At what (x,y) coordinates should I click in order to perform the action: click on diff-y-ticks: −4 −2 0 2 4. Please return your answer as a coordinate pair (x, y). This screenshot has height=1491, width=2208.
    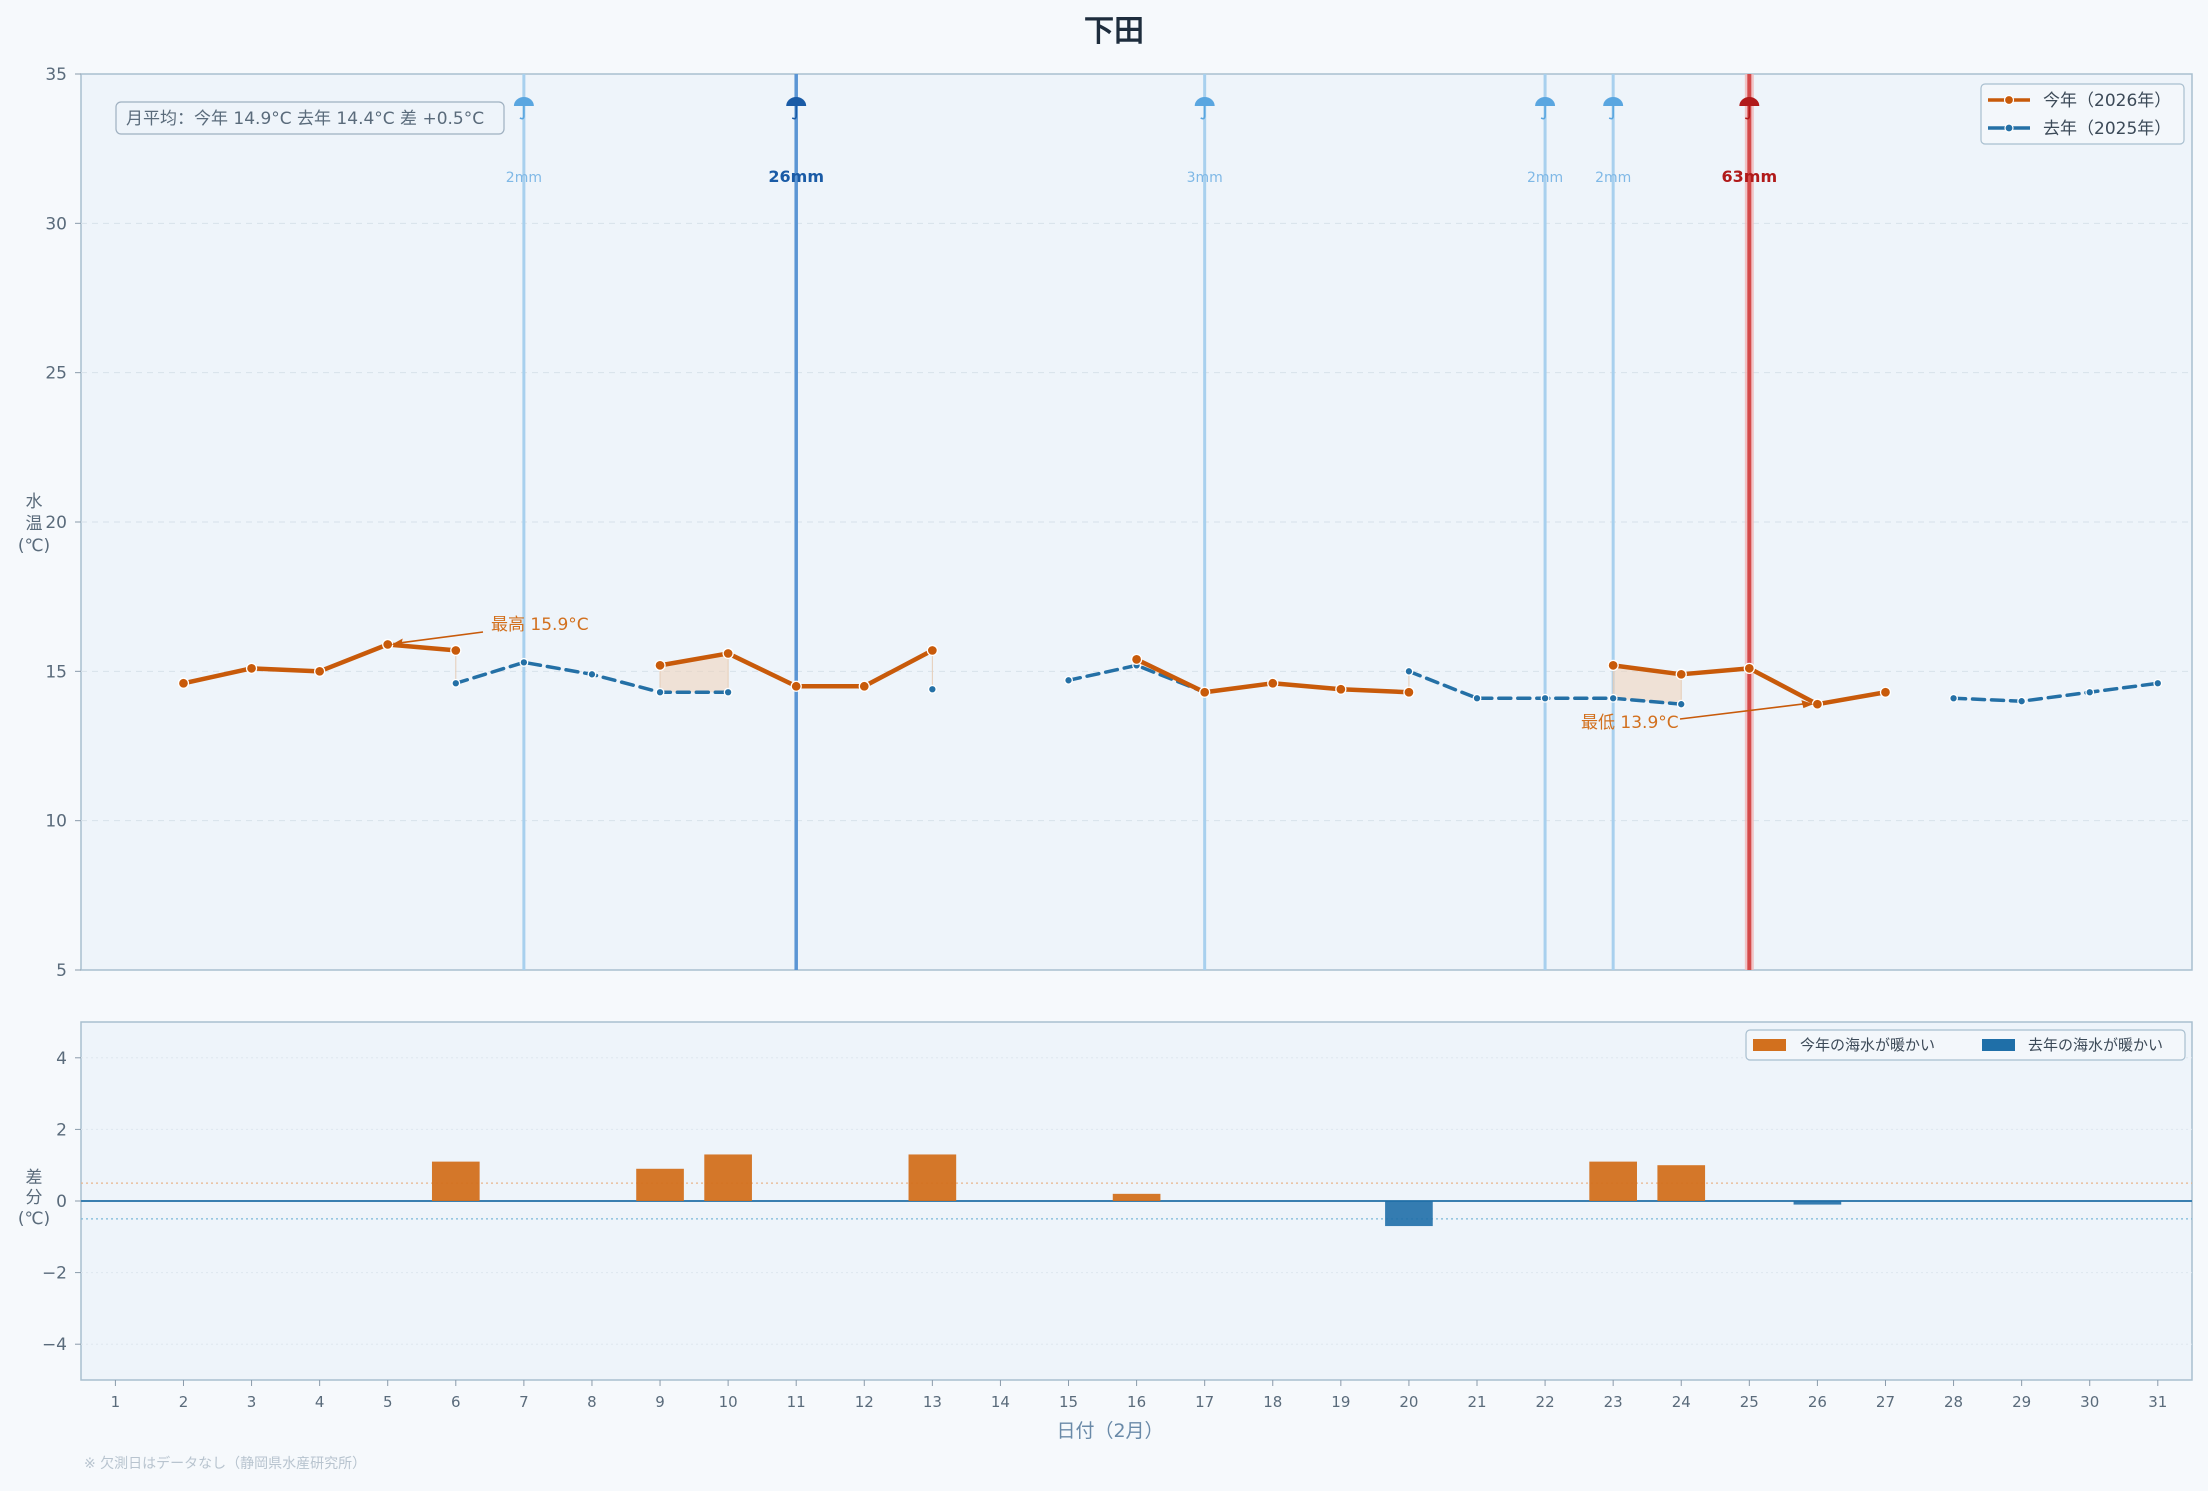
    Looking at the image, I should click on (61, 1202).